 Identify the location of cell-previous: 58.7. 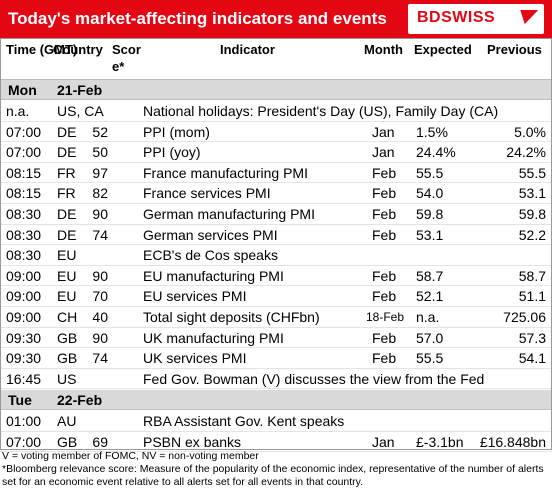
(532, 275).